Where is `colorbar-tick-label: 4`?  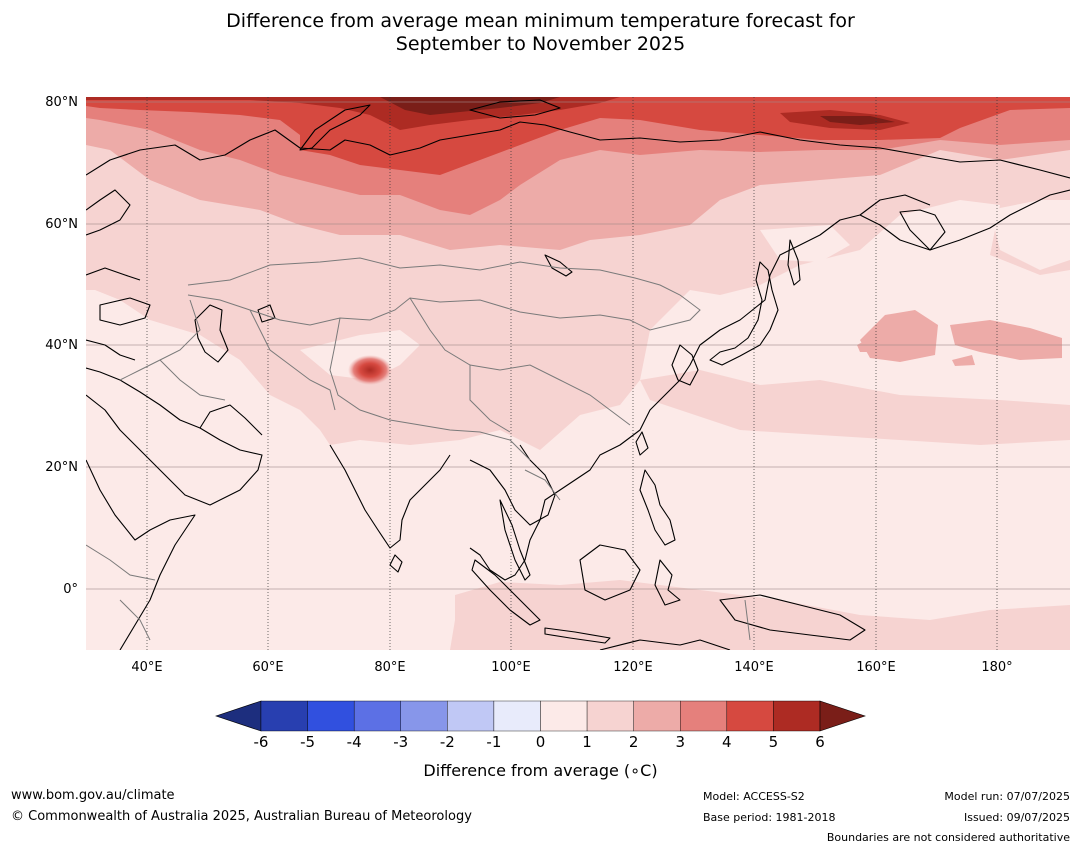 colorbar-tick-label: 4 is located at coordinates (727, 742).